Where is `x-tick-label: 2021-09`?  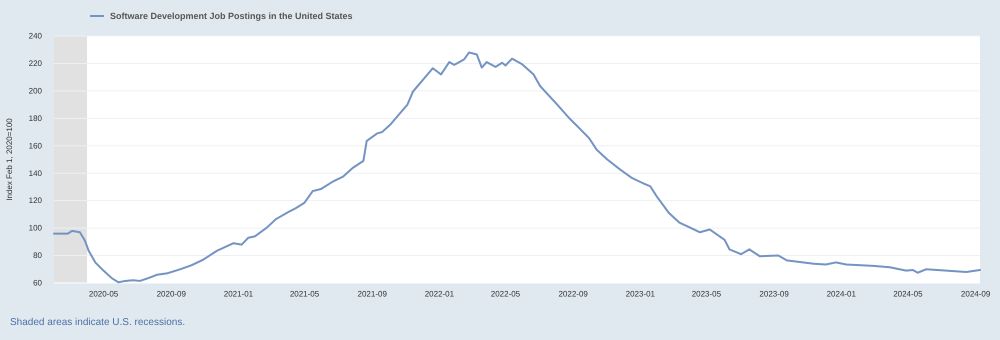
x-tick-label: 2021-09 is located at coordinates (373, 294).